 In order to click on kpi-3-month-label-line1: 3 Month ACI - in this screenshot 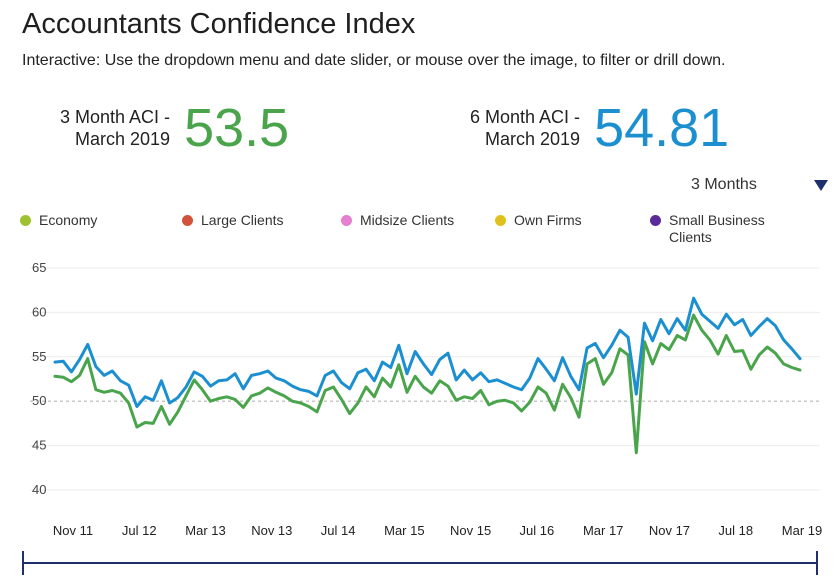, I will do `click(115, 117)`.